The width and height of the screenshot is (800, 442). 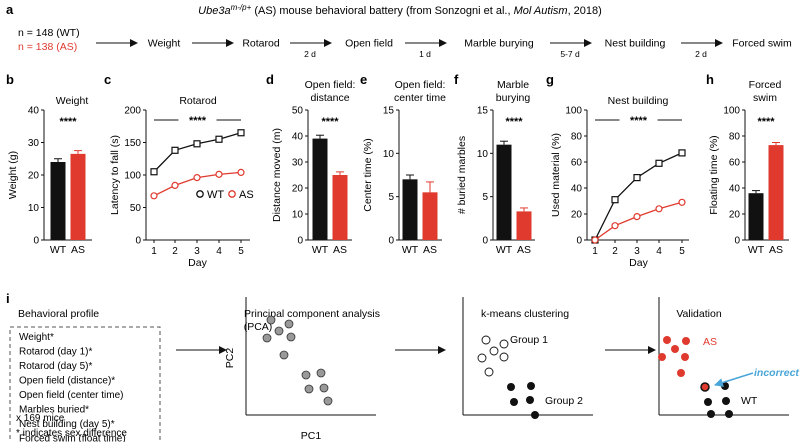 I want to click on group1-dots, so click(x=493, y=356).